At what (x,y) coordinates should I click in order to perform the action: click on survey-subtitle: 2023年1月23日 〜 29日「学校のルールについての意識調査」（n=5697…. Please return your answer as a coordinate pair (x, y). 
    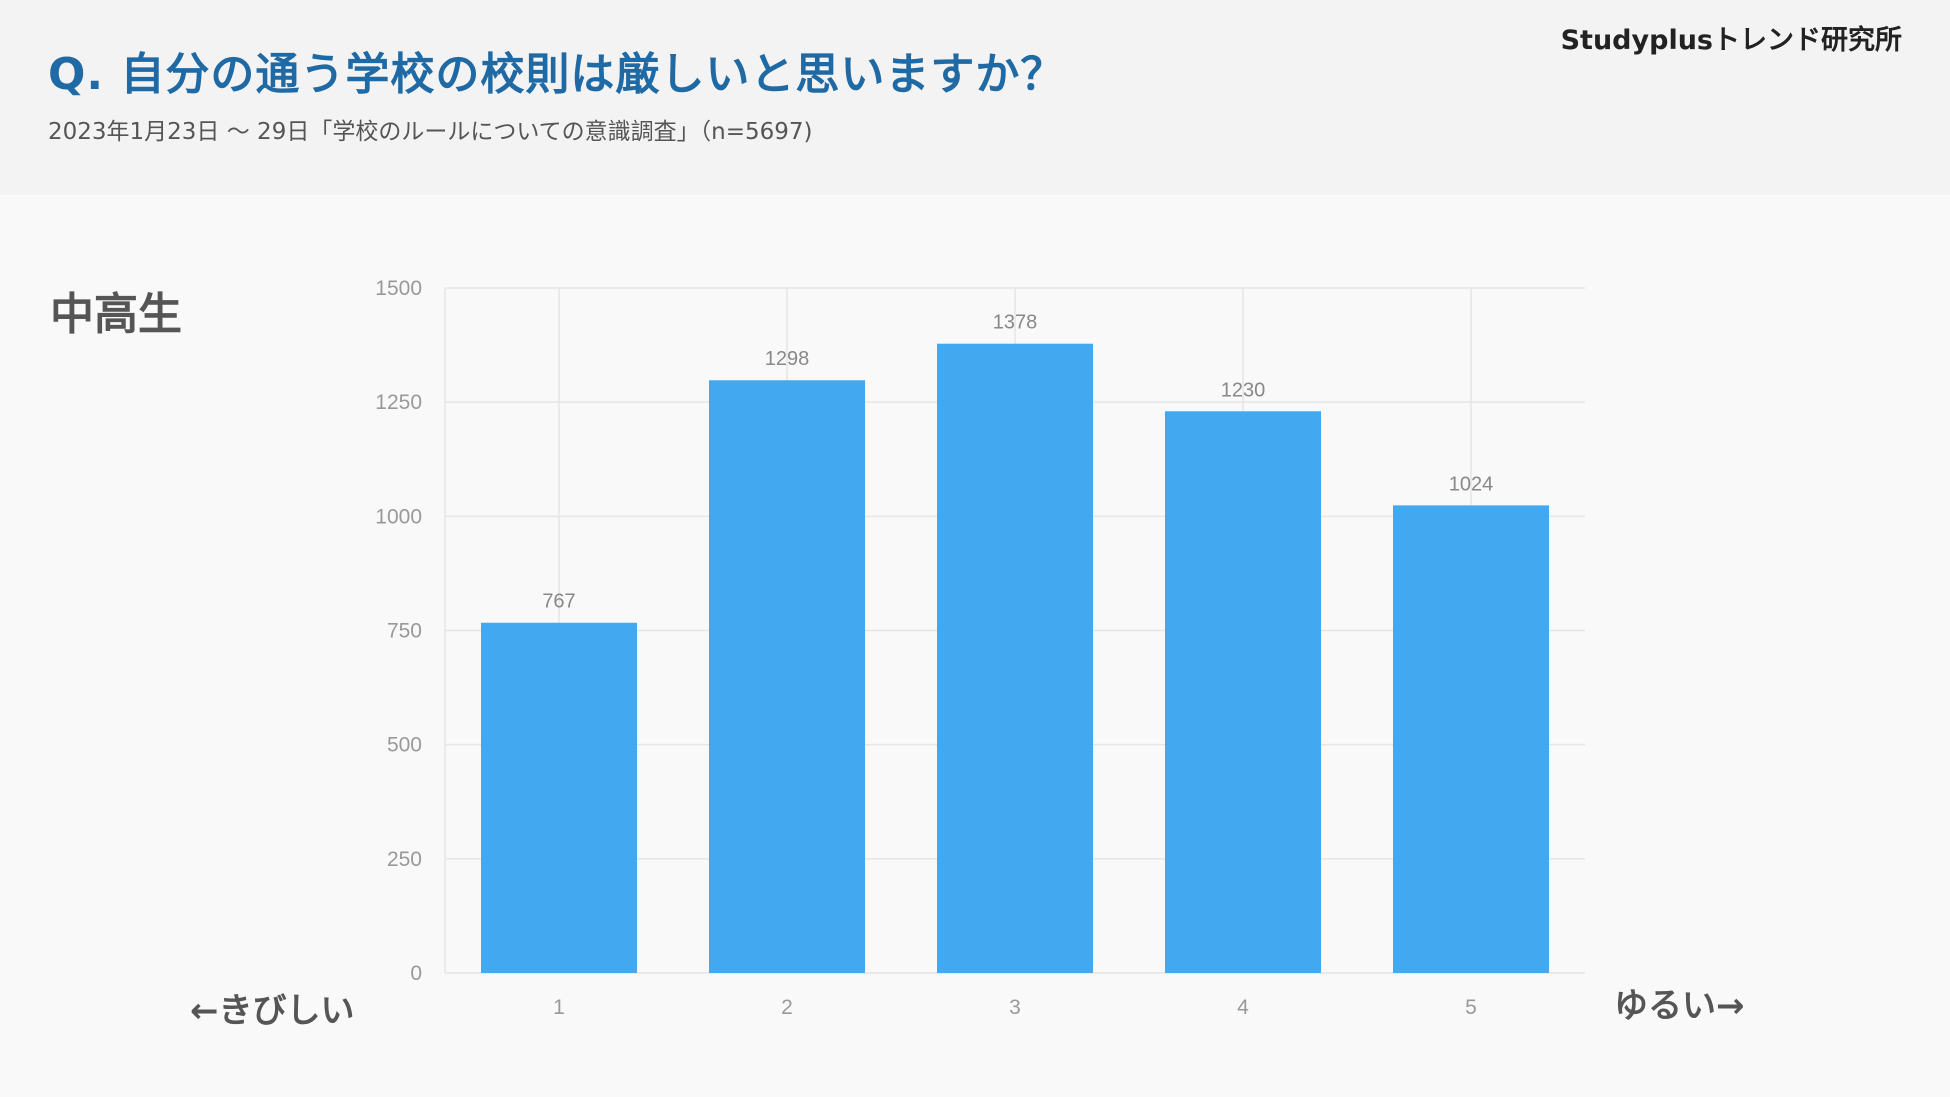
    Looking at the image, I should click on (430, 132).